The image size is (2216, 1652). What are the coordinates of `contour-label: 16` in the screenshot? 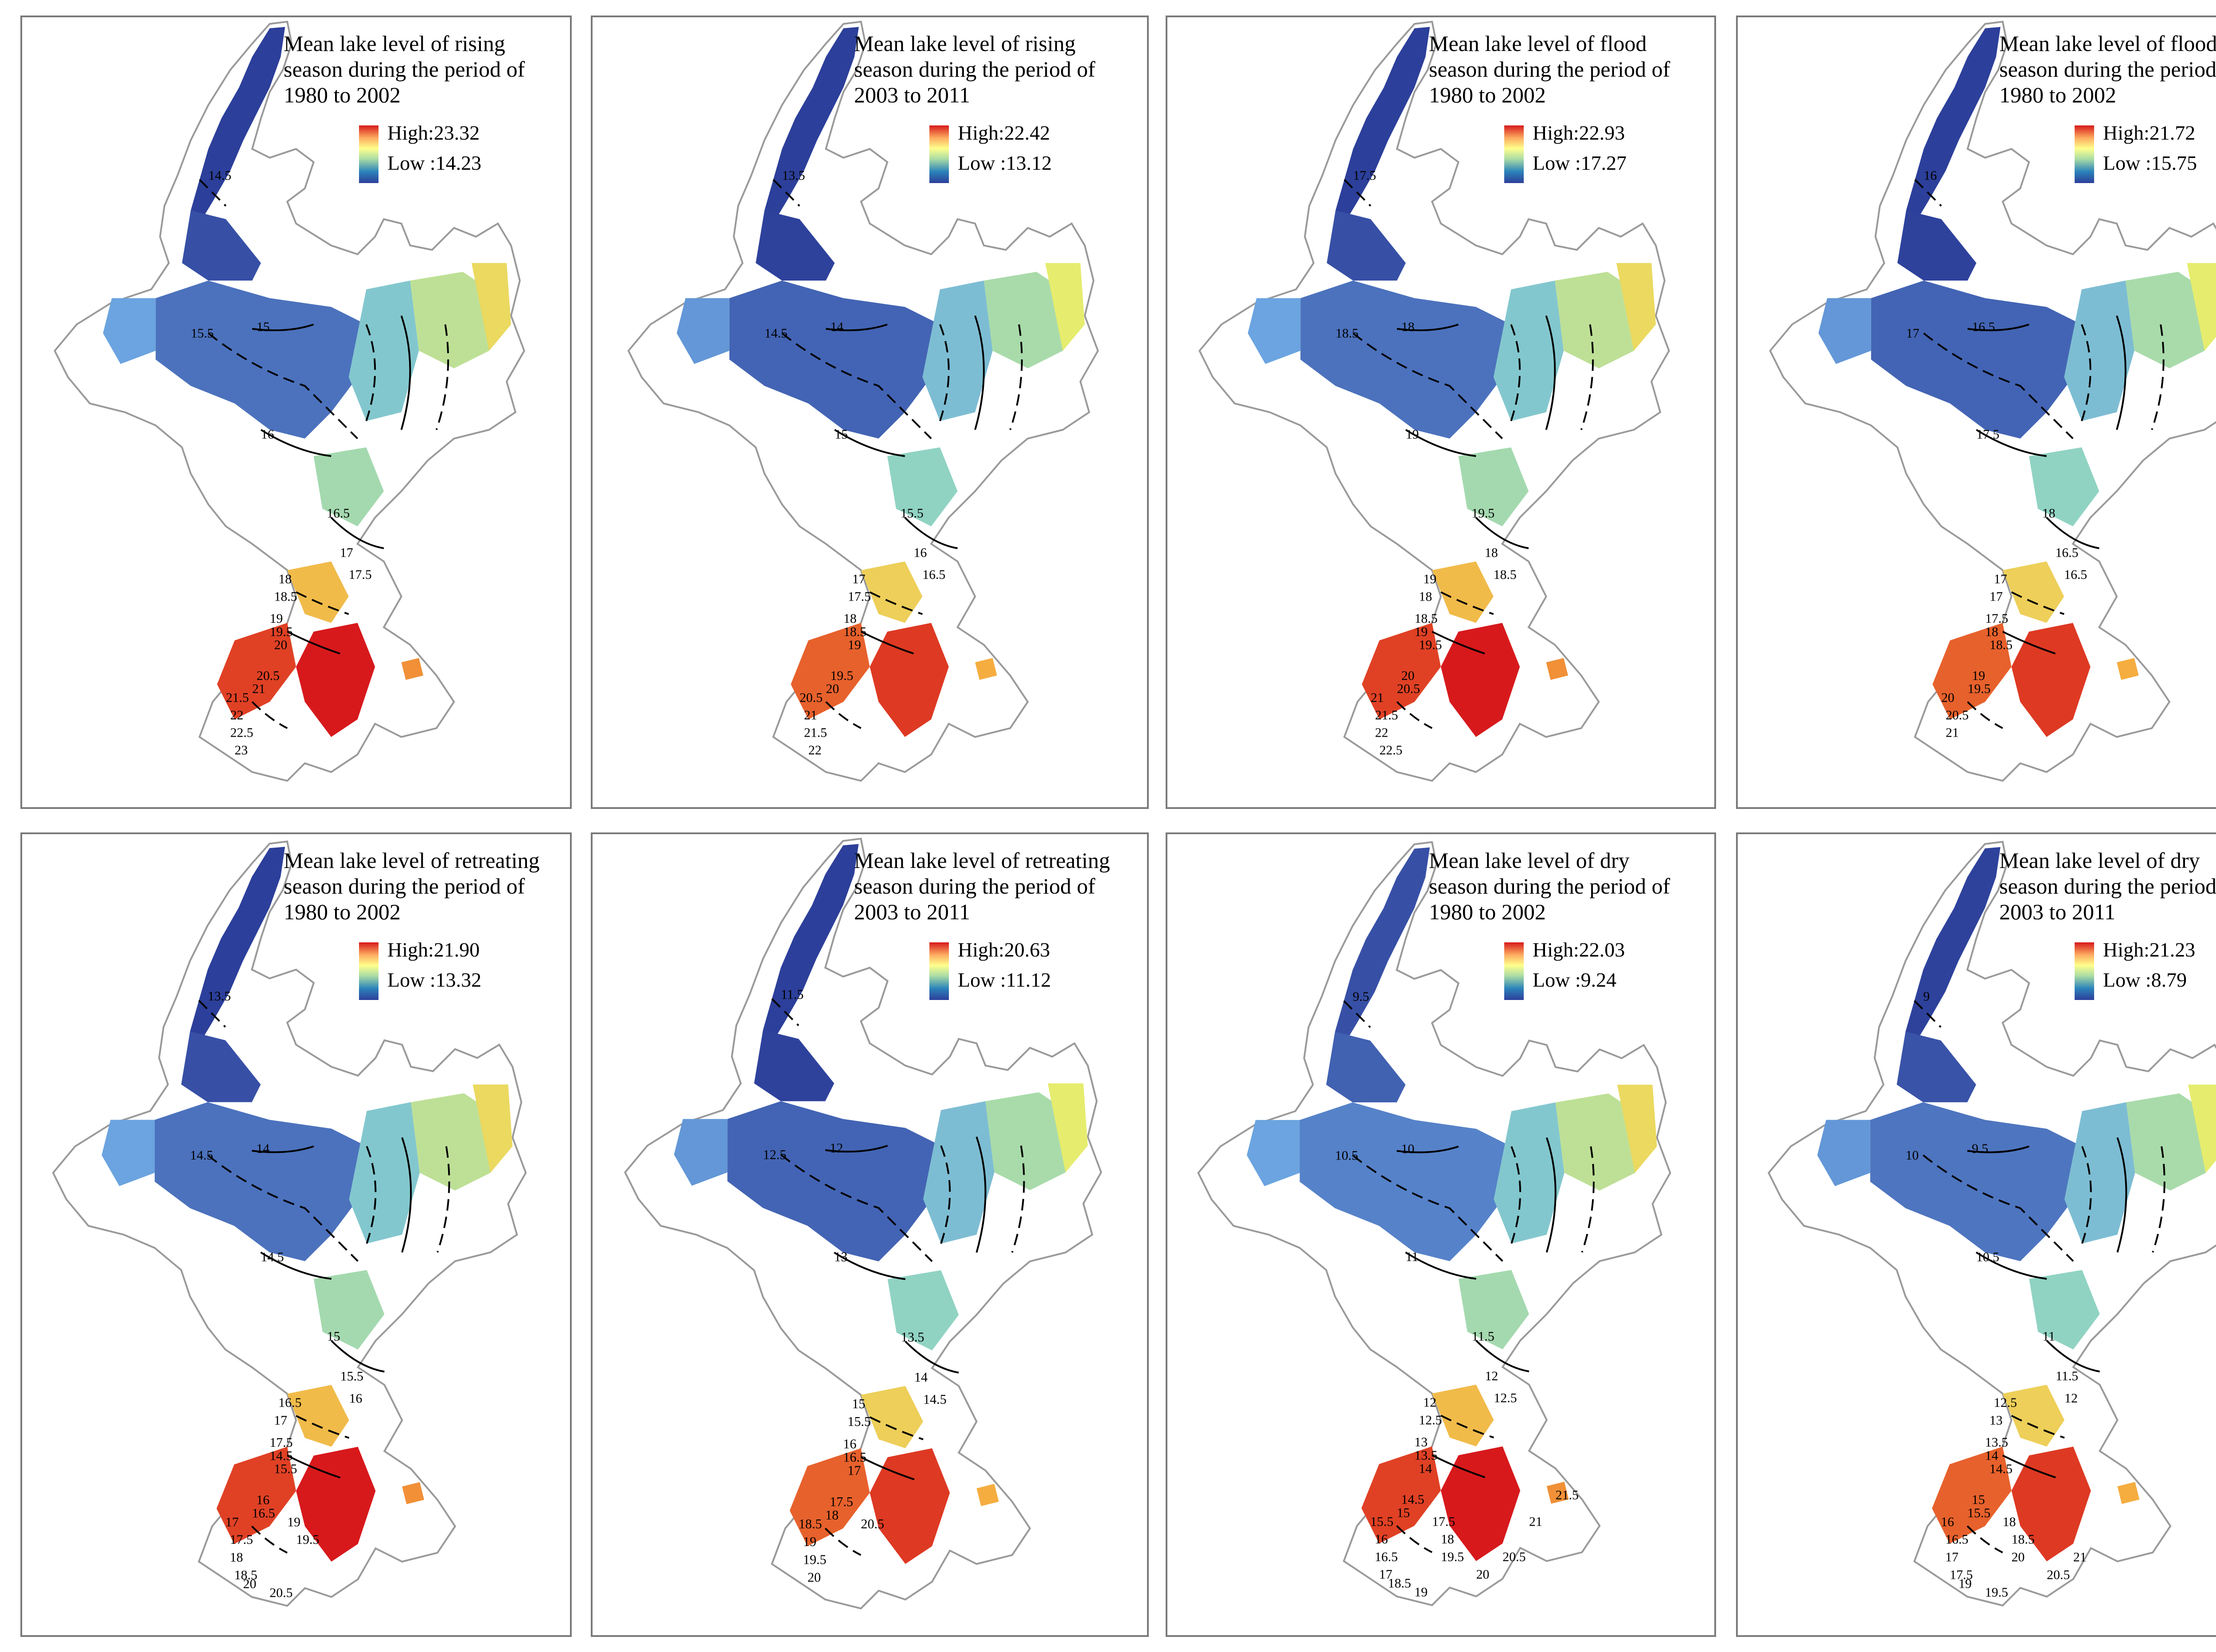 It's located at (267, 434).